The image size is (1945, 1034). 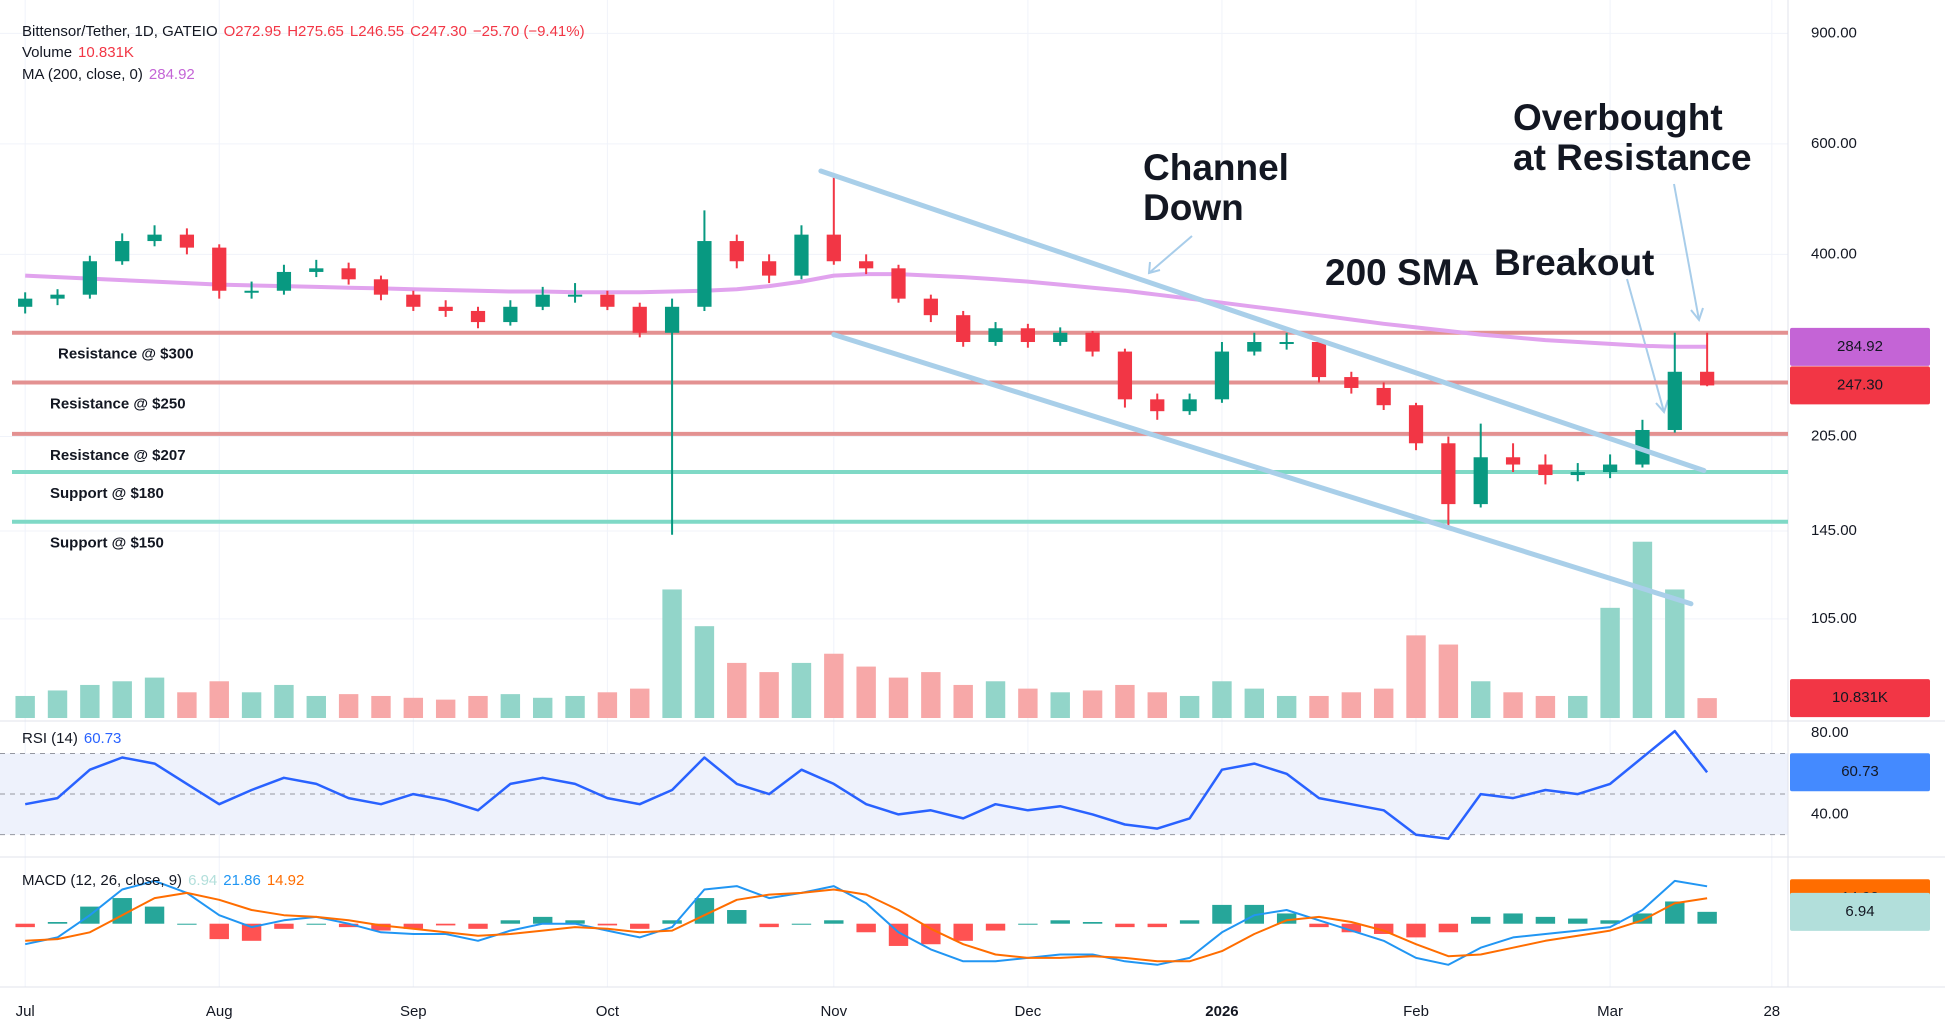 What do you see at coordinates (1834, 530) in the screenshot?
I see `y-tick-label: 145.00` at bounding box center [1834, 530].